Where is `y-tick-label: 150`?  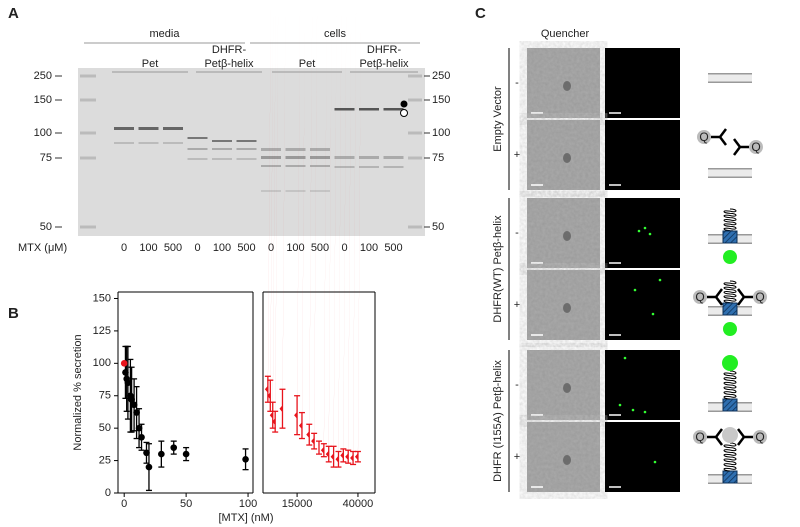
y-tick-label: 150 is located at coordinates (102, 298).